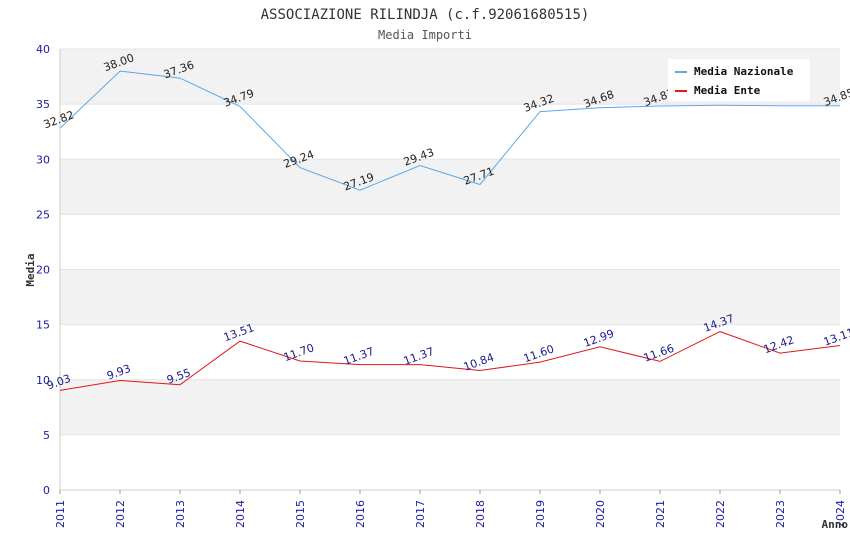 The width and height of the screenshot is (850, 555). I want to click on y-tick-label: 35, so click(43, 104).